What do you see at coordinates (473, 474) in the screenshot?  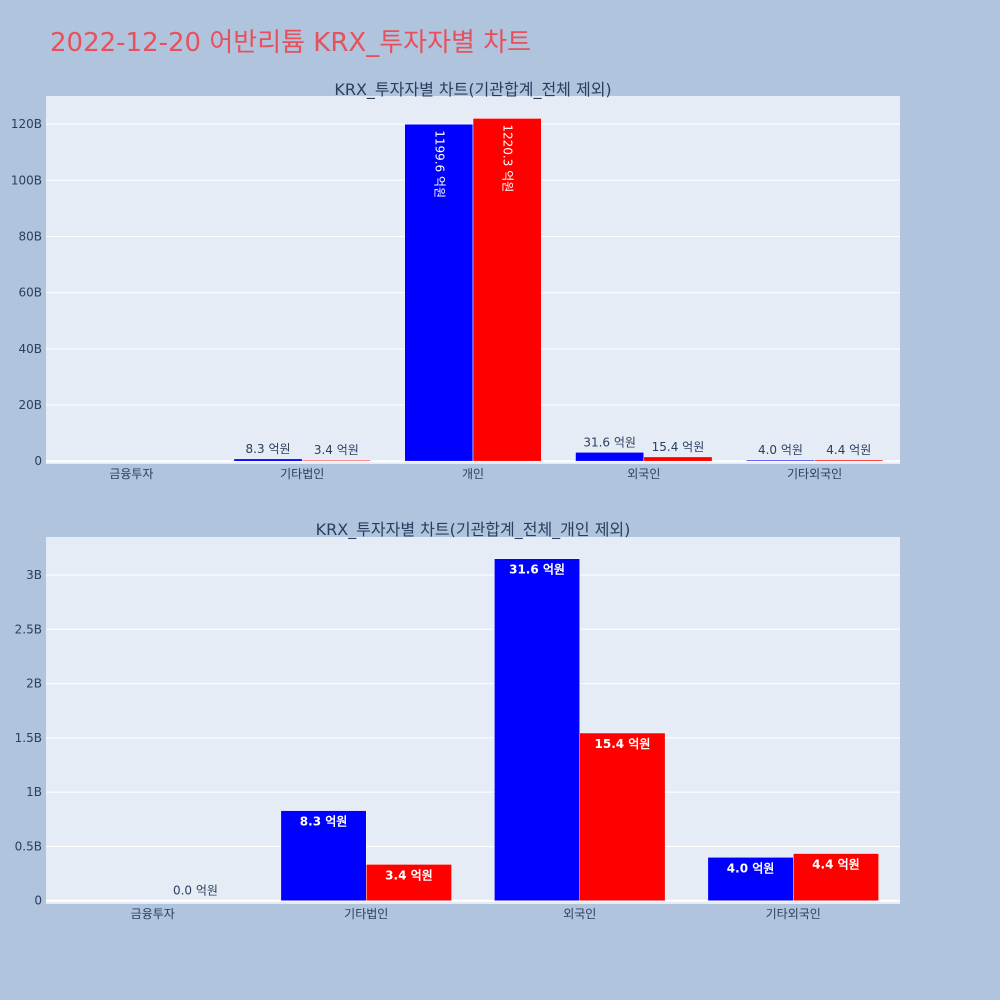 I see `top-x-tick-label: 개인` at bounding box center [473, 474].